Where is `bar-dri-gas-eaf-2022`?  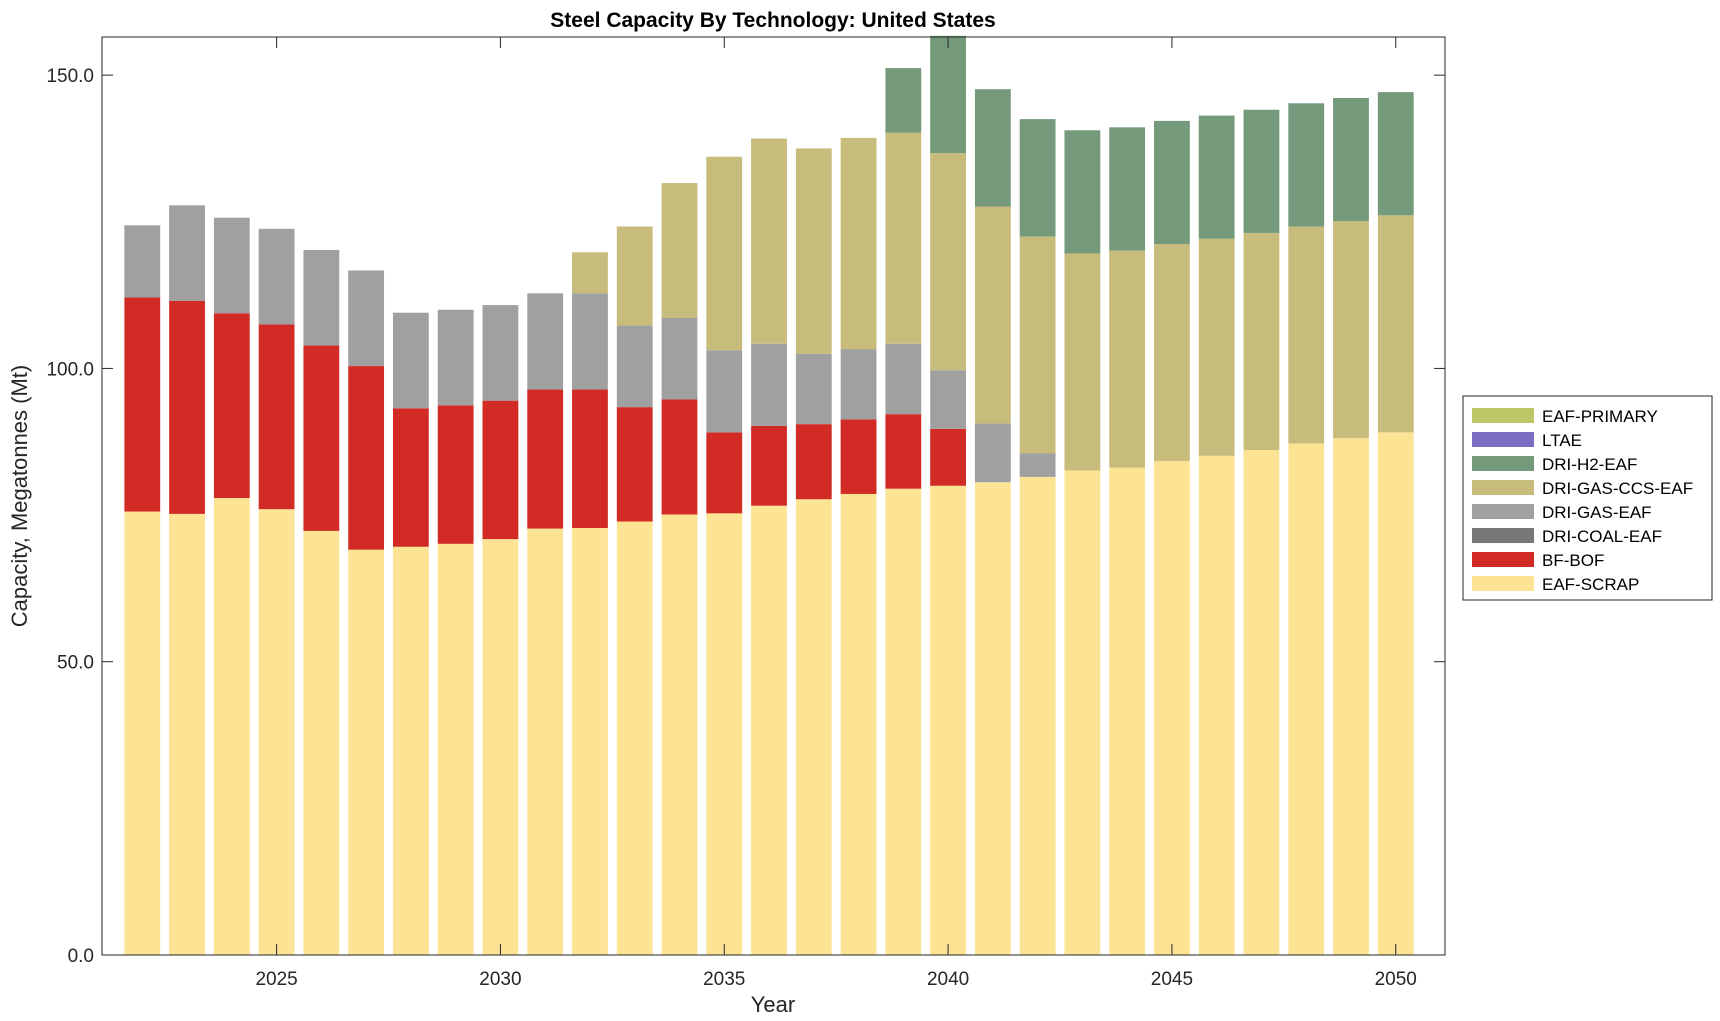 bar-dri-gas-eaf-2022 is located at coordinates (142, 261).